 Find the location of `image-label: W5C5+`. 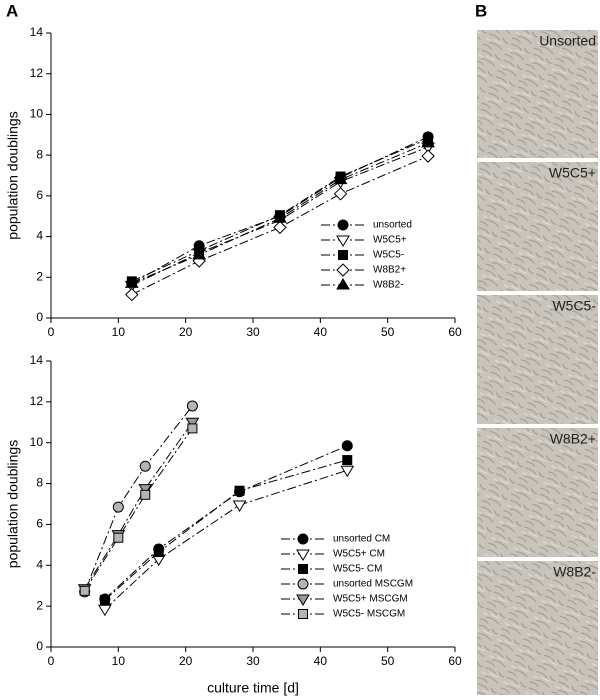

image-label: W5C5+ is located at coordinates (572, 173).